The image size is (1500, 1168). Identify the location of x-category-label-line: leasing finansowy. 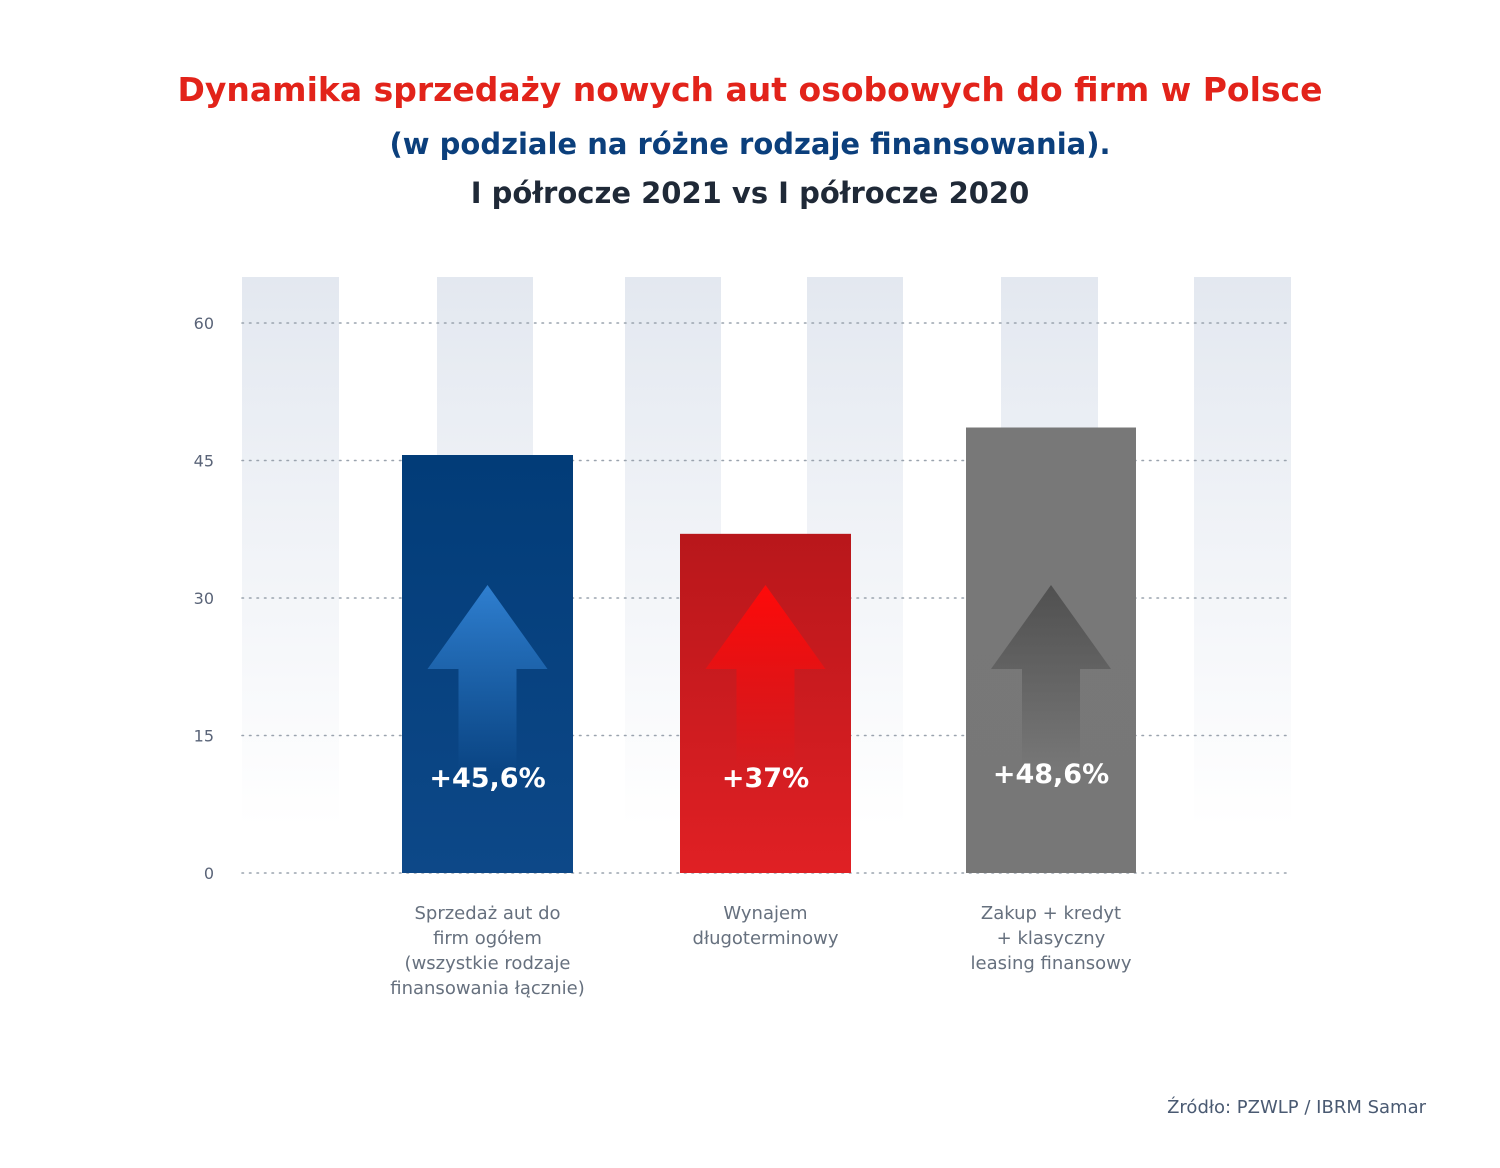
(1051, 963).